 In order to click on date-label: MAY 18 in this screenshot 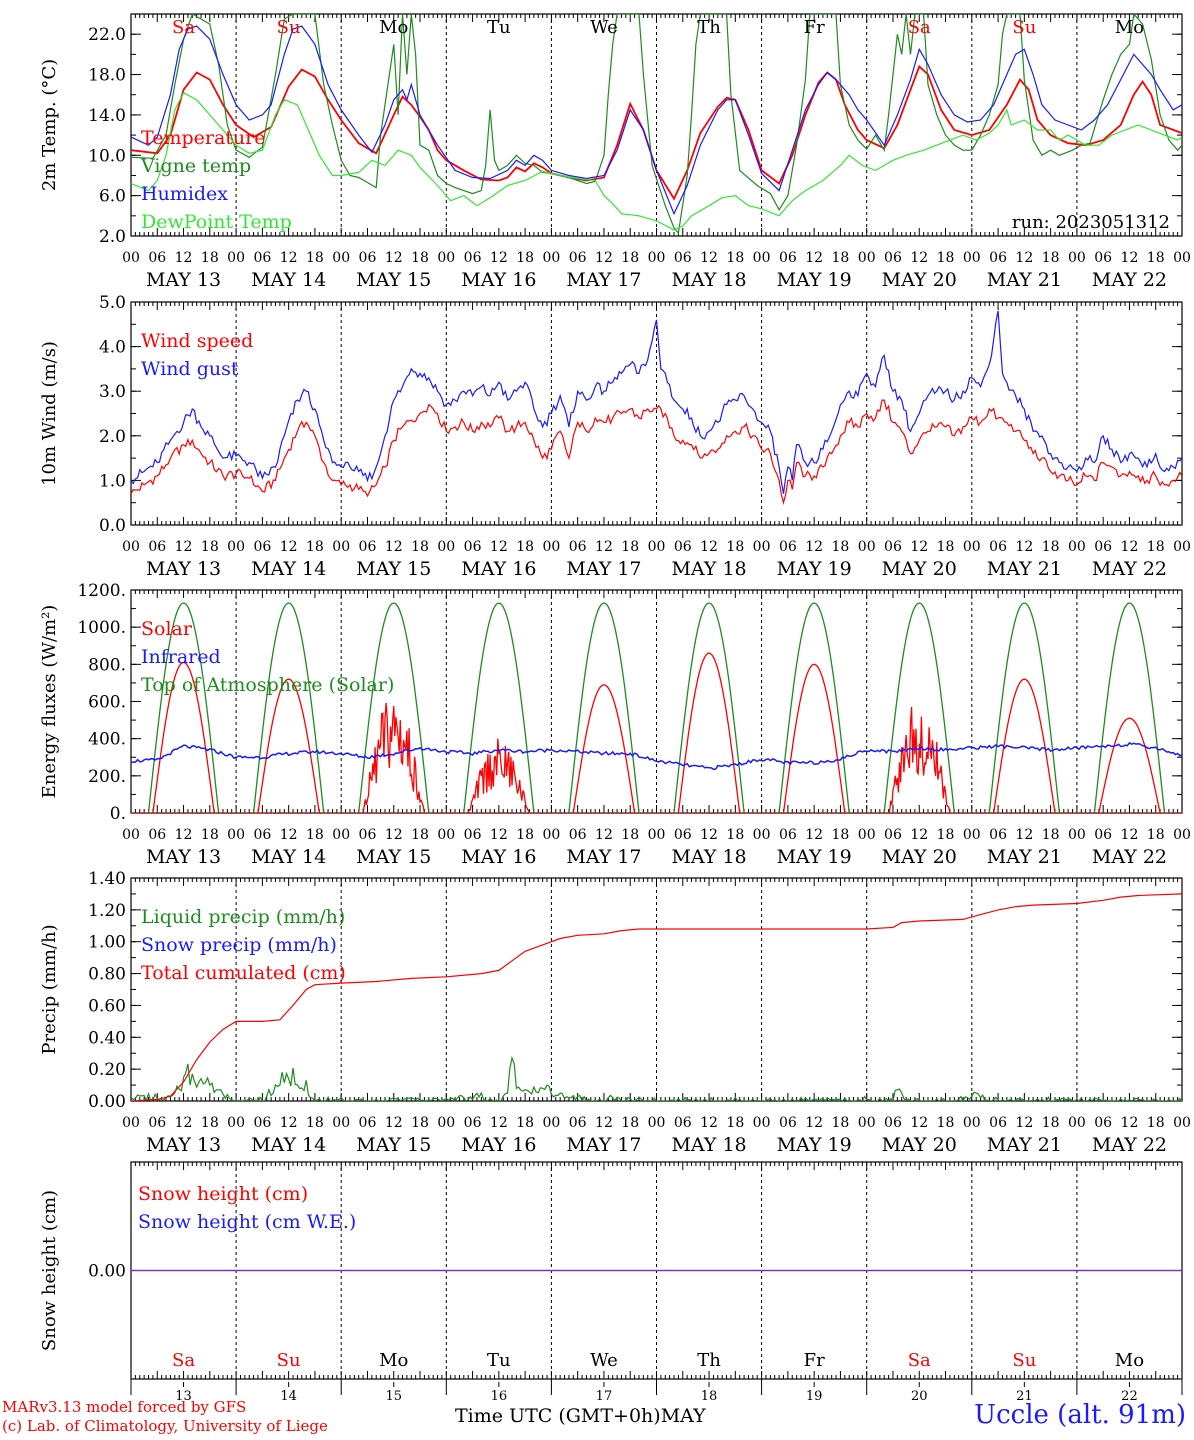, I will do `click(708, 857)`.